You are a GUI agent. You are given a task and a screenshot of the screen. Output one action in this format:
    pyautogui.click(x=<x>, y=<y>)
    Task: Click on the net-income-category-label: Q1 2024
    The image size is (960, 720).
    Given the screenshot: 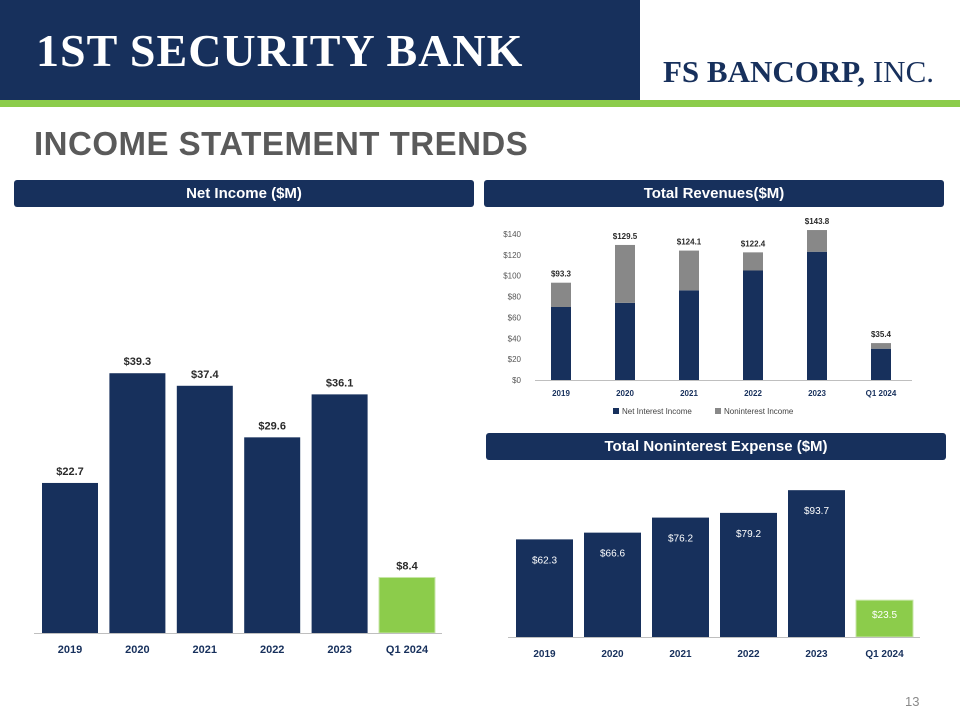 What is the action you would take?
    pyautogui.click(x=407, y=650)
    